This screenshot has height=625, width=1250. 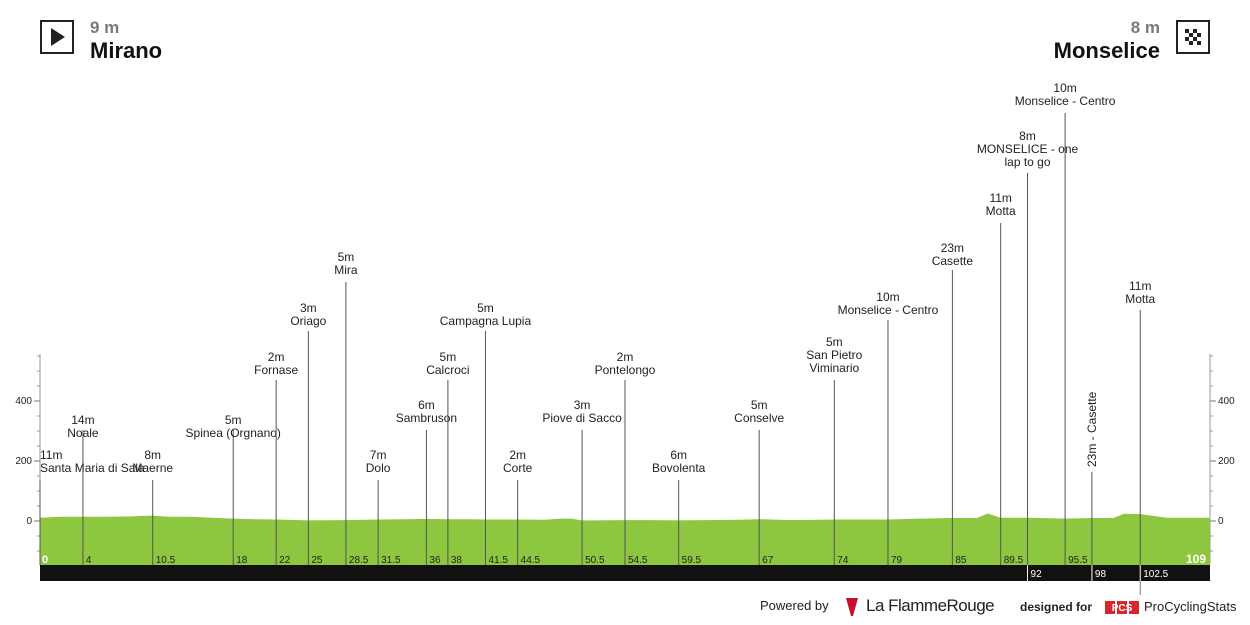 I want to click on waypoint-name-label: Campagna Lupia, so click(x=486, y=321).